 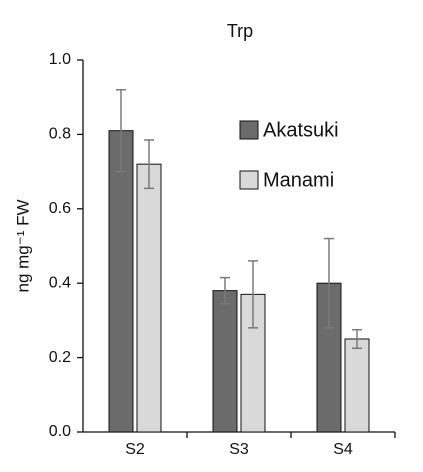 What do you see at coordinates (60, 431) in the screenshot?
I see `y-tick-label: 0.0` at bounding box center [60, 431].